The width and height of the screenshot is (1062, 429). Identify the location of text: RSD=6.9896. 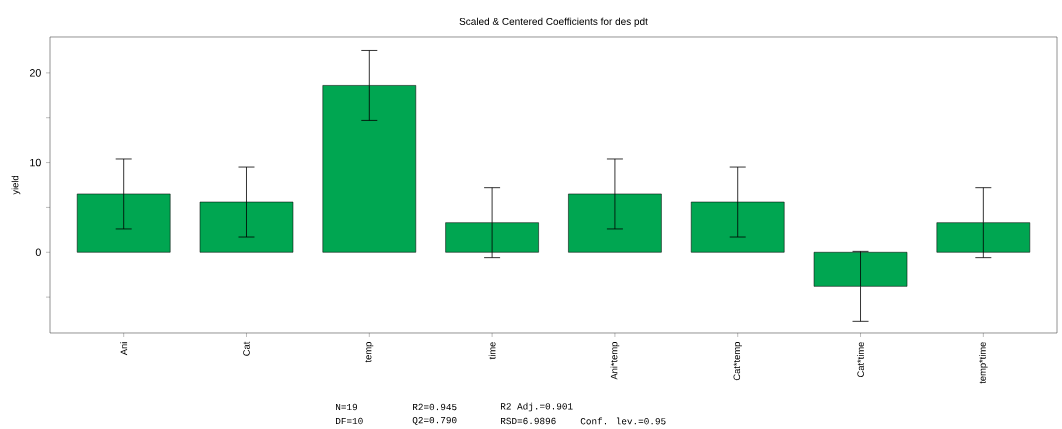
(528, 421).